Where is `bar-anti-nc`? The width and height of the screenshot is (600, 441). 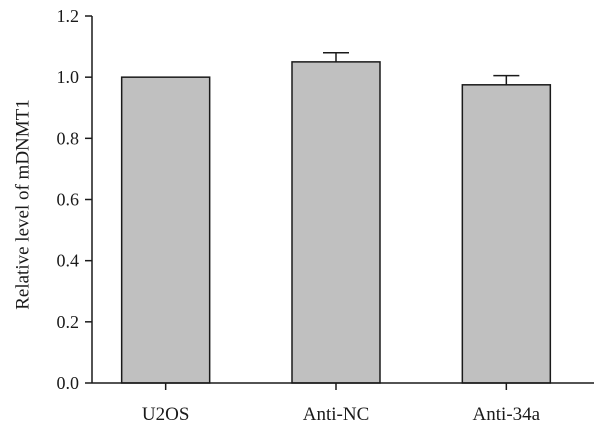
bar-anti-nc is located at coordinates (336, 222).